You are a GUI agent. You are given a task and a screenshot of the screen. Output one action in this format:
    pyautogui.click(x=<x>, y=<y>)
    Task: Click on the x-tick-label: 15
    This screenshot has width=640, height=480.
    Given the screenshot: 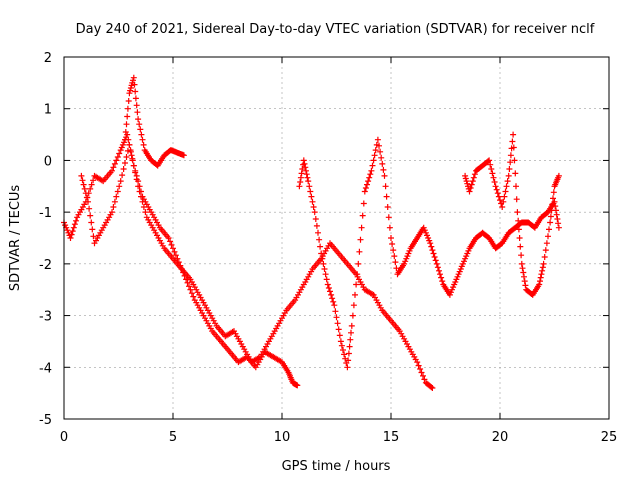 What is the action you would take?
    pyautogui.click(x=391, y=437)
    